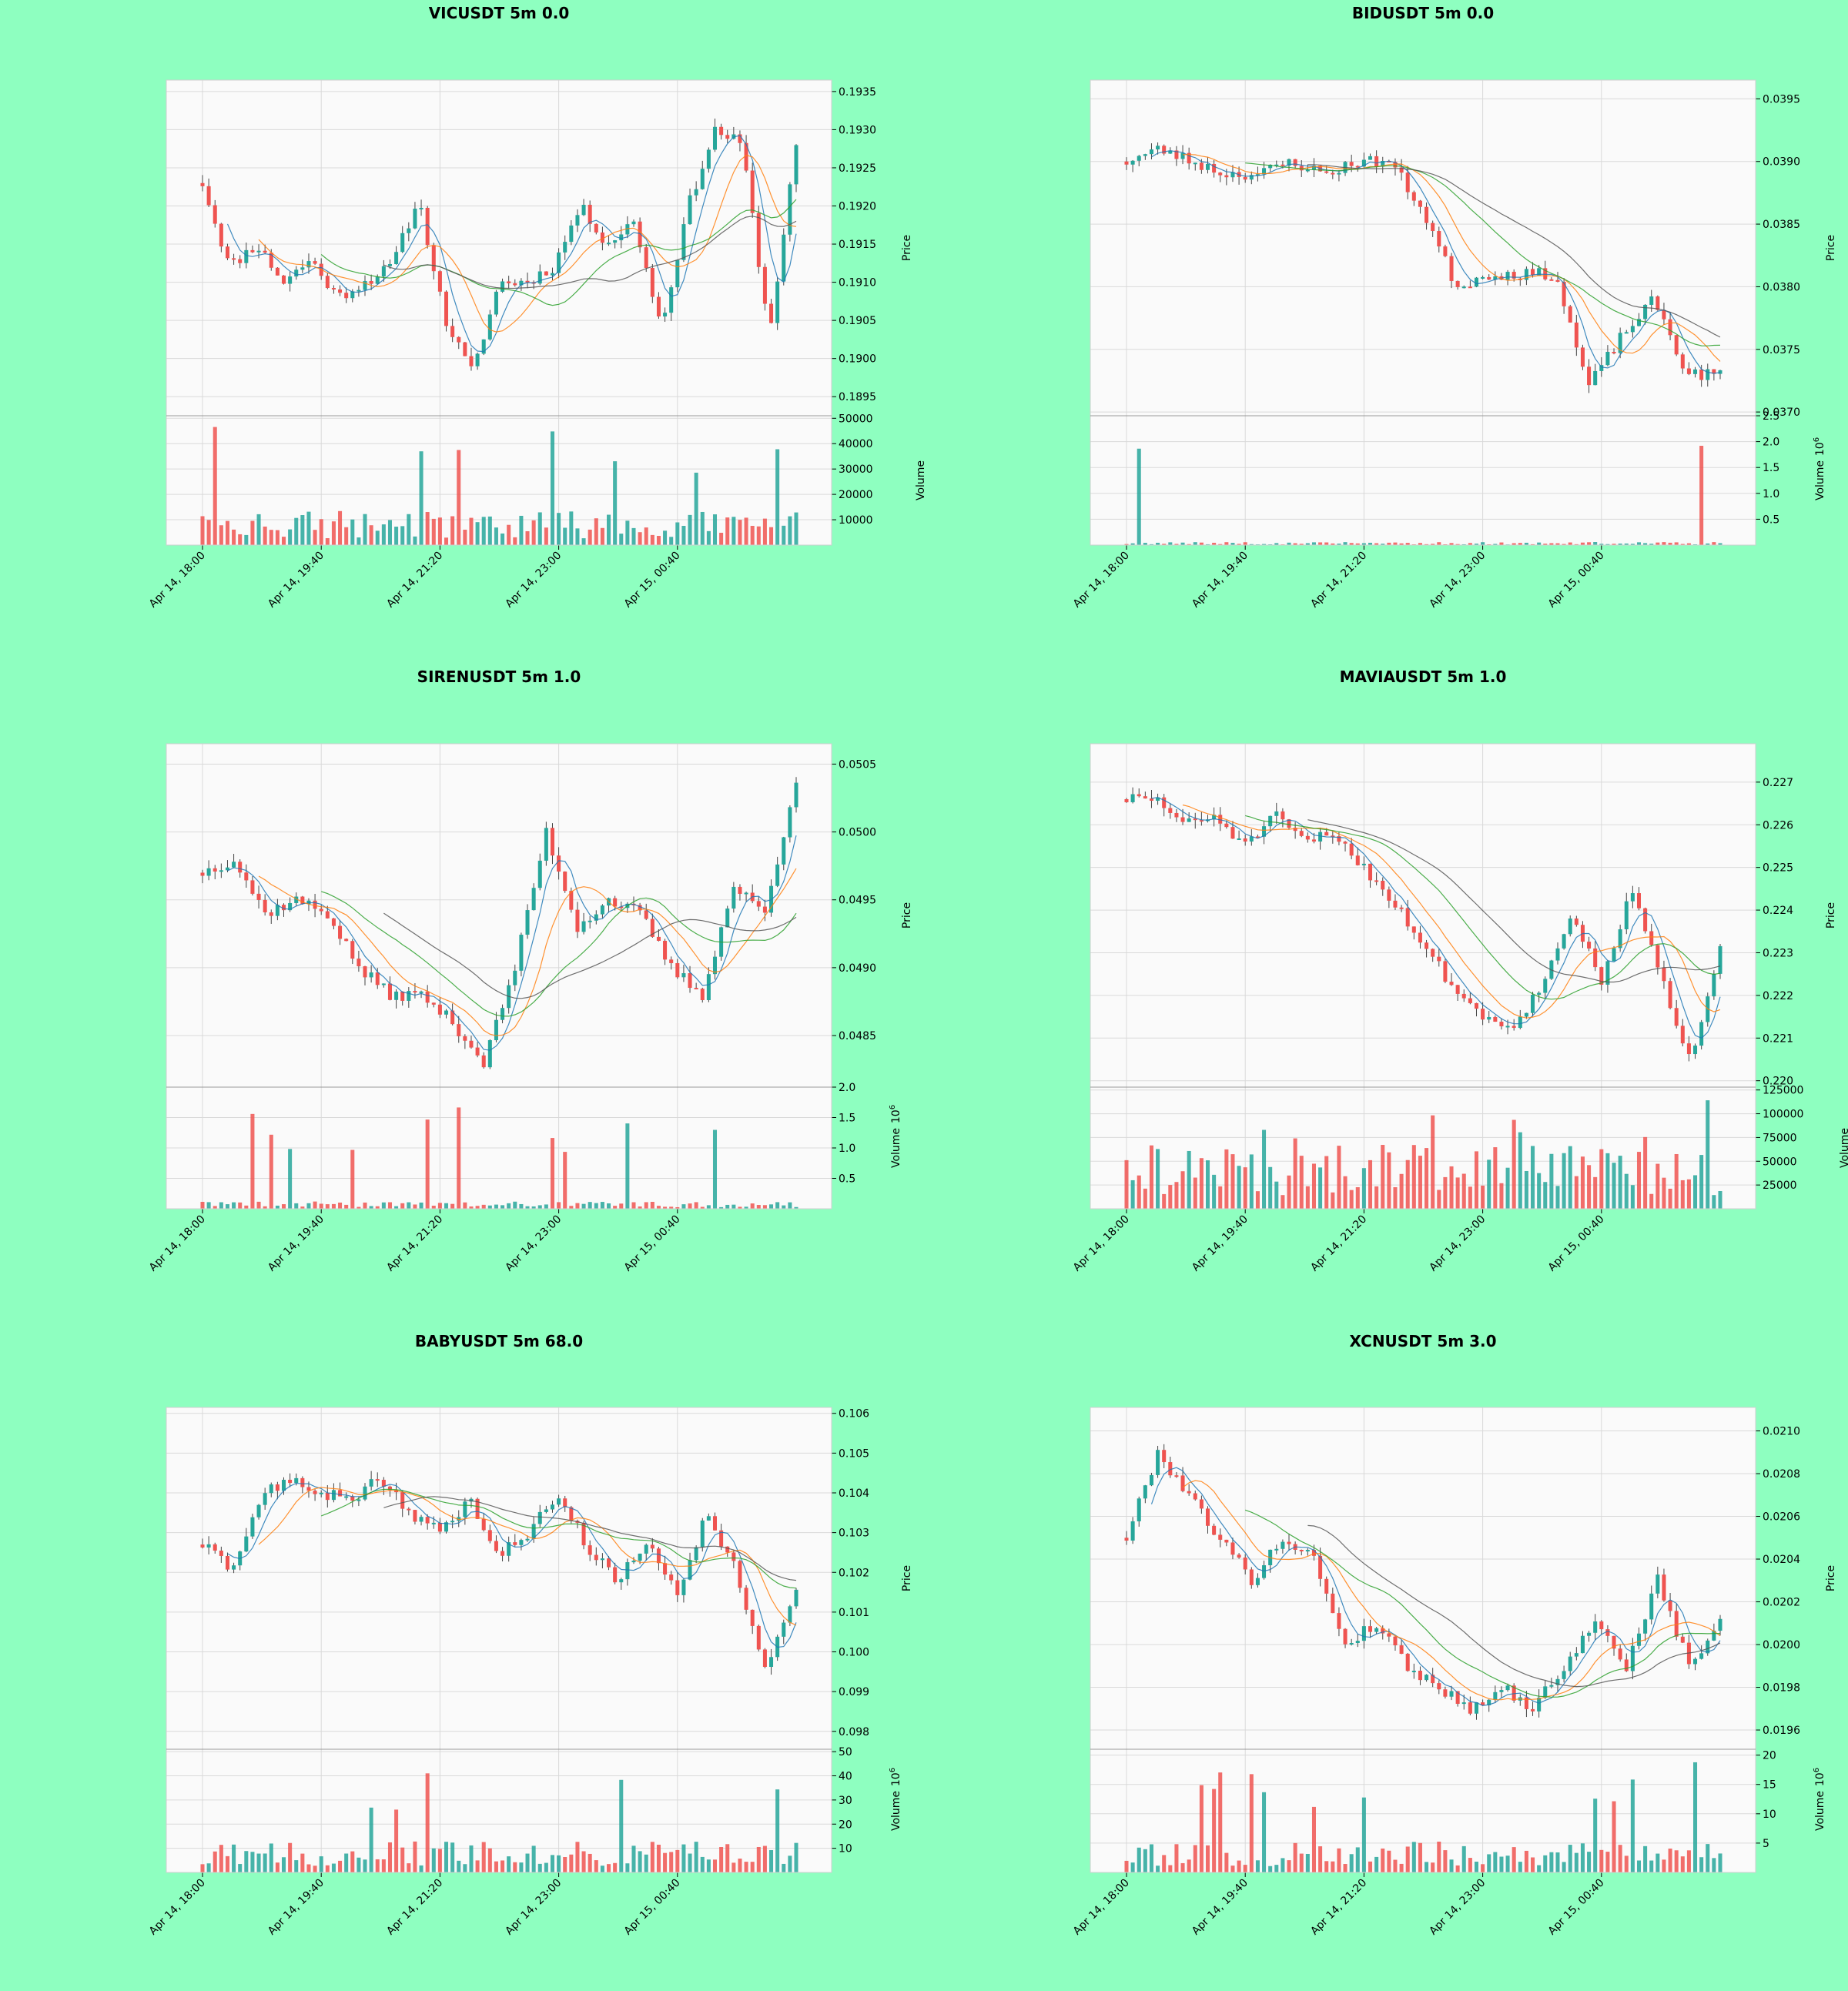  What do you see at coordinates (1831, 1578) in the screenshot?
I see `price-axis-label: Price` at bounding box center [1831, 1578].